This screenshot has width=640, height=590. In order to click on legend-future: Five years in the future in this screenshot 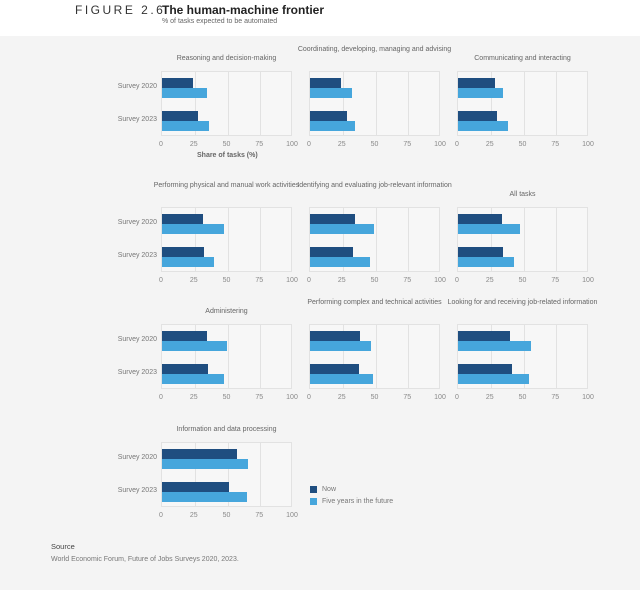, I will do `click(351, 501)`.